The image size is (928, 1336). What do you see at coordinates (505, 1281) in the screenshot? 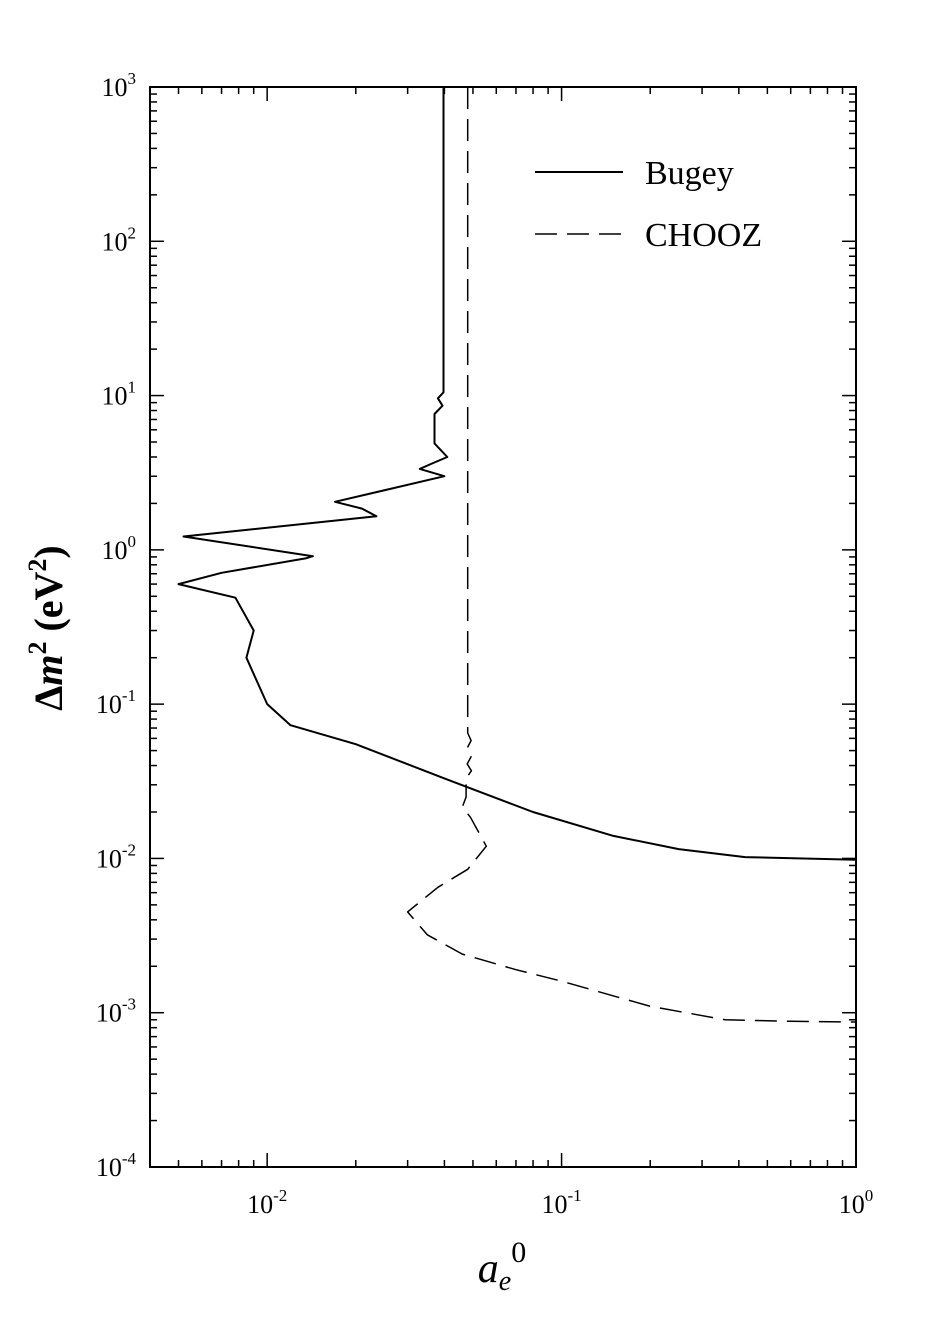
I see `x-axis-title-sub: e` at bounding box center [505, 1281].